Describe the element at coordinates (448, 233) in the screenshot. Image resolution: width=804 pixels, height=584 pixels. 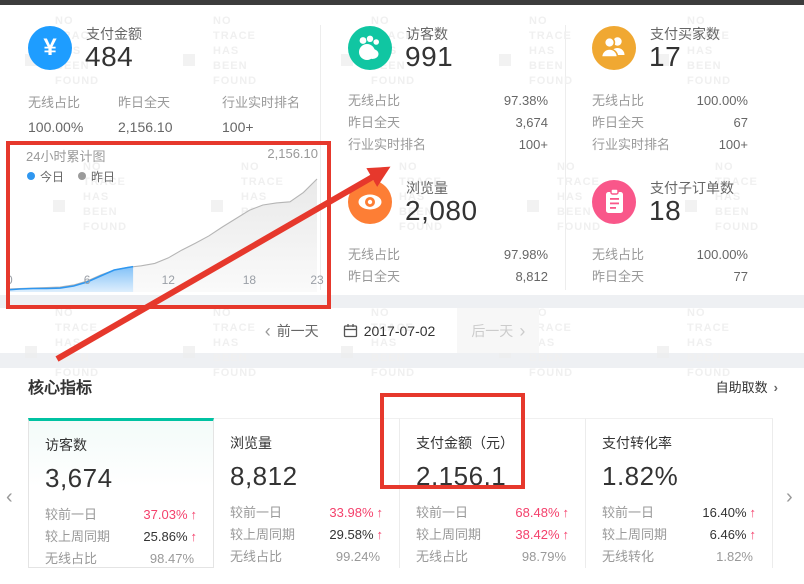
I see `summary-card-pageviews: 浏览量 2,080 无线占比 97.98% 昨日全天 8,812` at that location.